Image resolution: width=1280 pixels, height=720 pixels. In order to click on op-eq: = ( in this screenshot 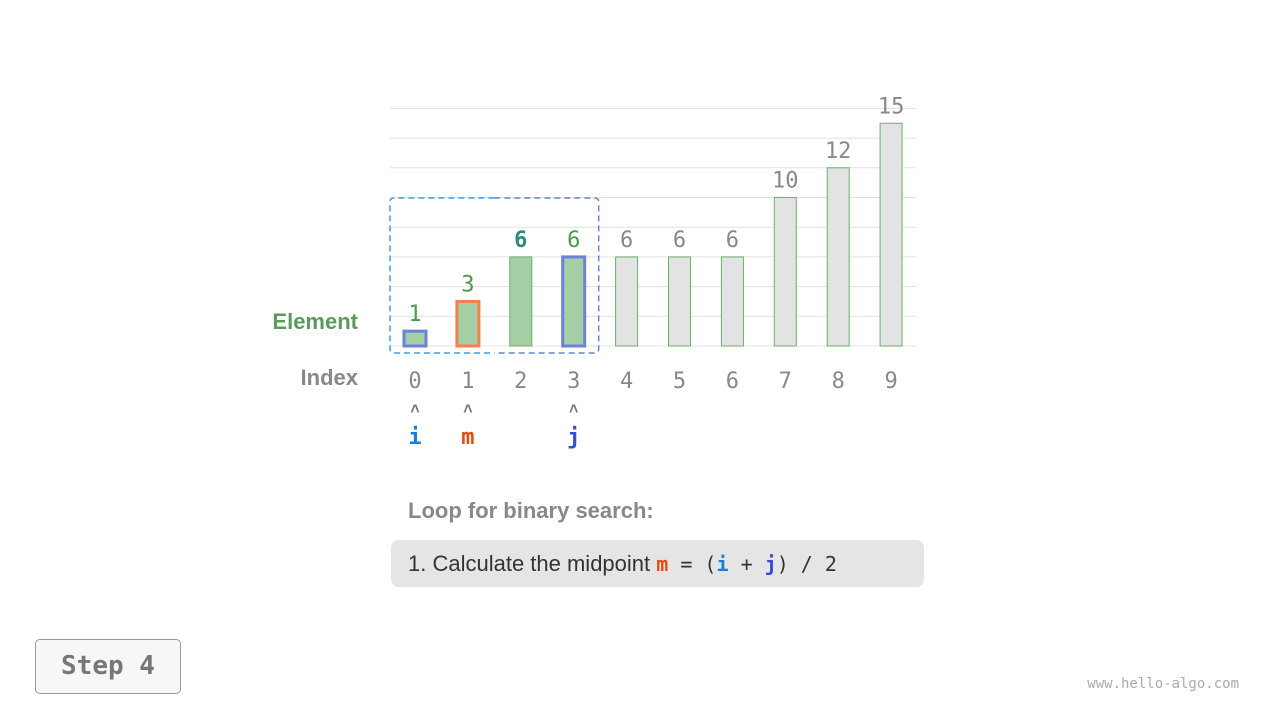, I will do `click(692, 564)`.